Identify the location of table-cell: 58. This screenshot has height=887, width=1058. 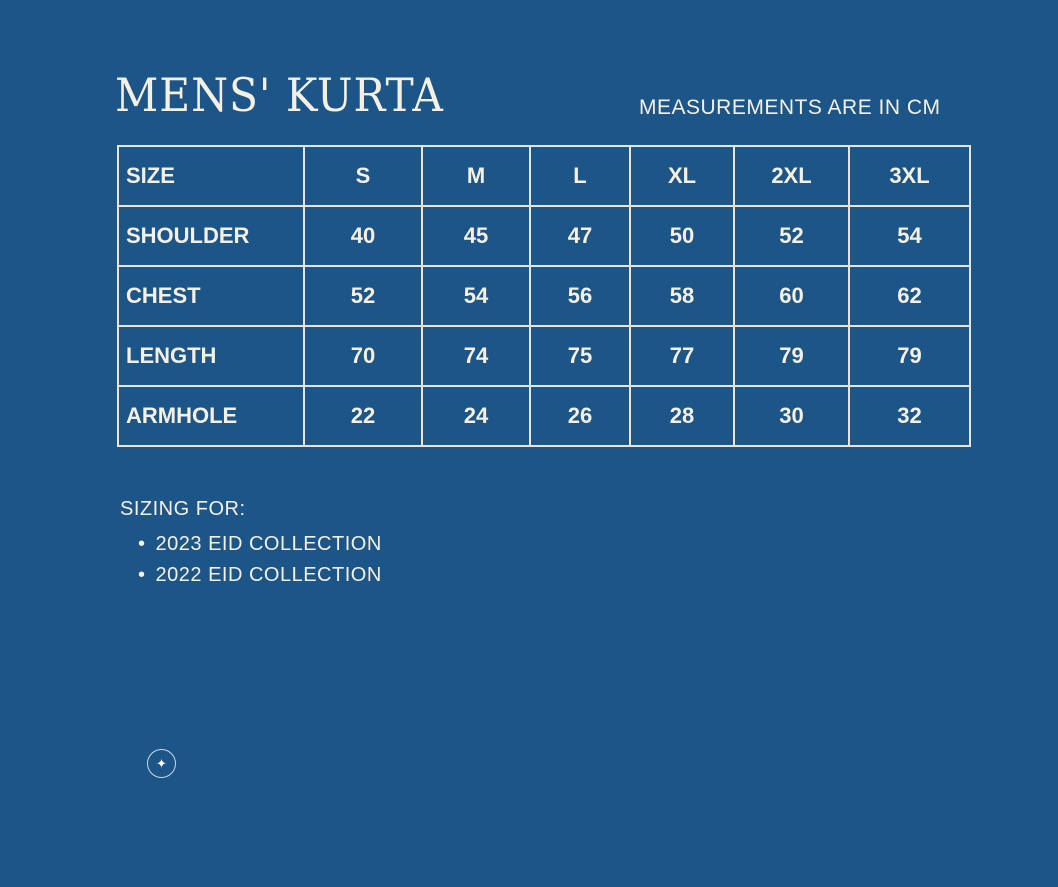
(682, 296).